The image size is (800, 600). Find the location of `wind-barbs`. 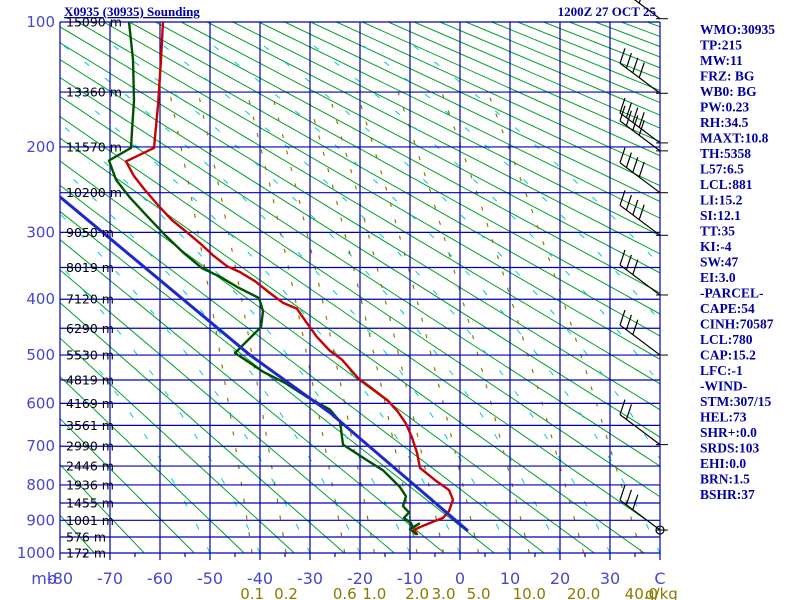

wind-barbs is located at coordinates (643, 267).